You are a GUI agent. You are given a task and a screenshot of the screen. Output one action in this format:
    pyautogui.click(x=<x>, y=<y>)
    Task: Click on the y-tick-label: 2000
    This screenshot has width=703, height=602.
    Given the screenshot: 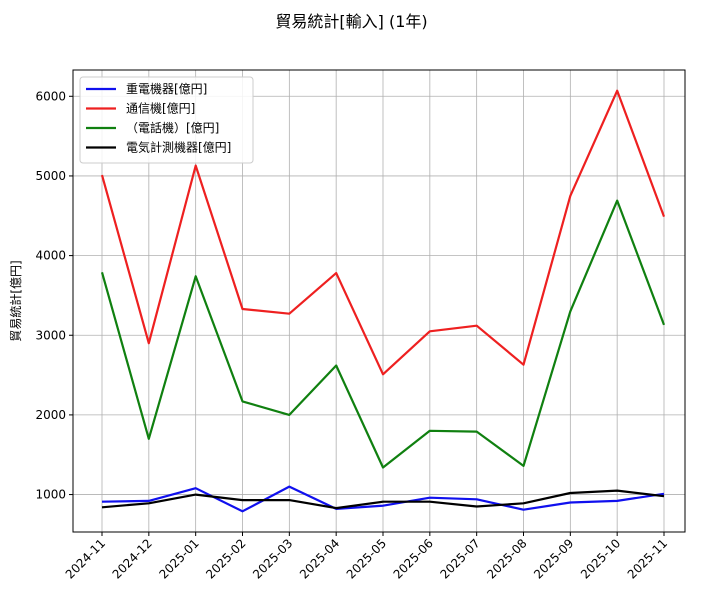 What is the action you would take?
    pyautogui.click(x=50, y=415)
    